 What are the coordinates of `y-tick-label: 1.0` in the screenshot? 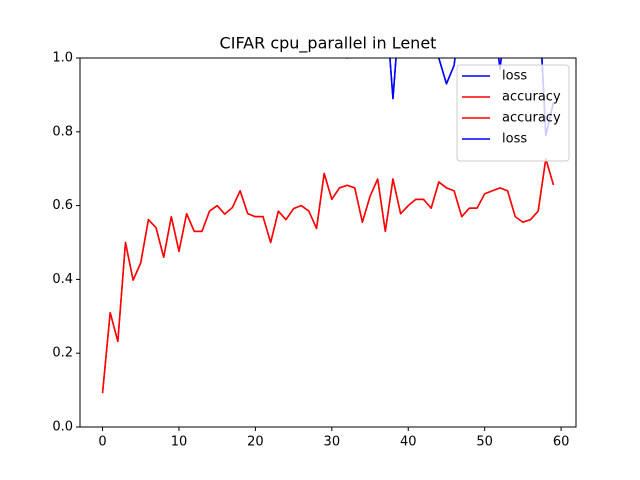 It's located at (62, 58).